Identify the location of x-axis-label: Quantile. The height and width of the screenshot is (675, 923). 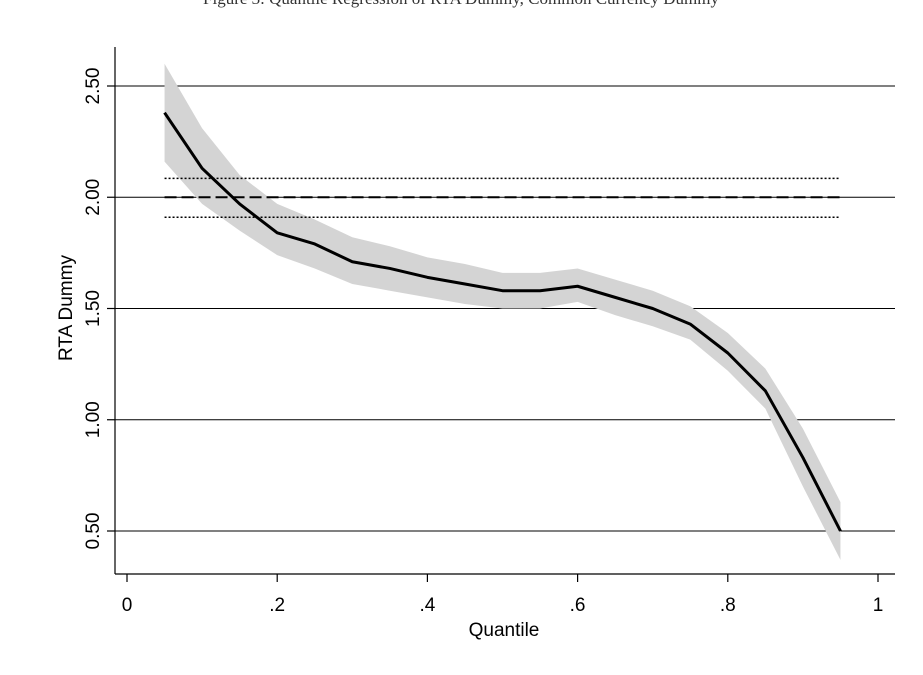
(504, 630).